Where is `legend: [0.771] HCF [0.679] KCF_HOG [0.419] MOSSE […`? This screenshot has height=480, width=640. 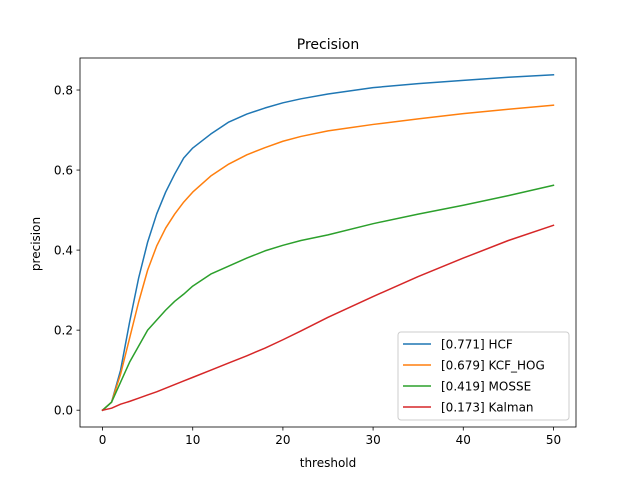 legend: [0.771] HCF [0.679] KCF_HOG [0.419] MOSSE [… is located at coordinates (483, 376).